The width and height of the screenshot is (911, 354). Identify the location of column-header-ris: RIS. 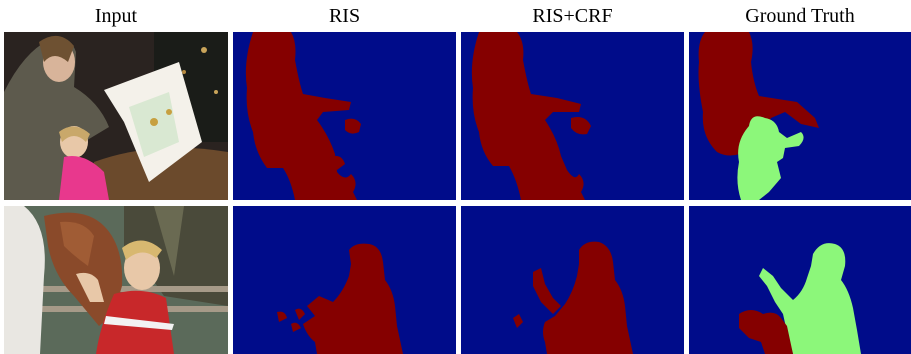
(344, 16).